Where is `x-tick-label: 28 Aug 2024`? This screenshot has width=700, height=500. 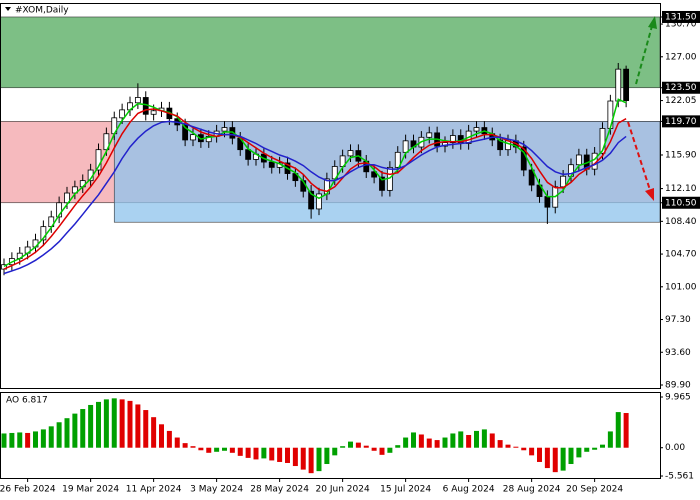 x-tick-label: 28 Aug 2024 is located at coordinates (532, 490).